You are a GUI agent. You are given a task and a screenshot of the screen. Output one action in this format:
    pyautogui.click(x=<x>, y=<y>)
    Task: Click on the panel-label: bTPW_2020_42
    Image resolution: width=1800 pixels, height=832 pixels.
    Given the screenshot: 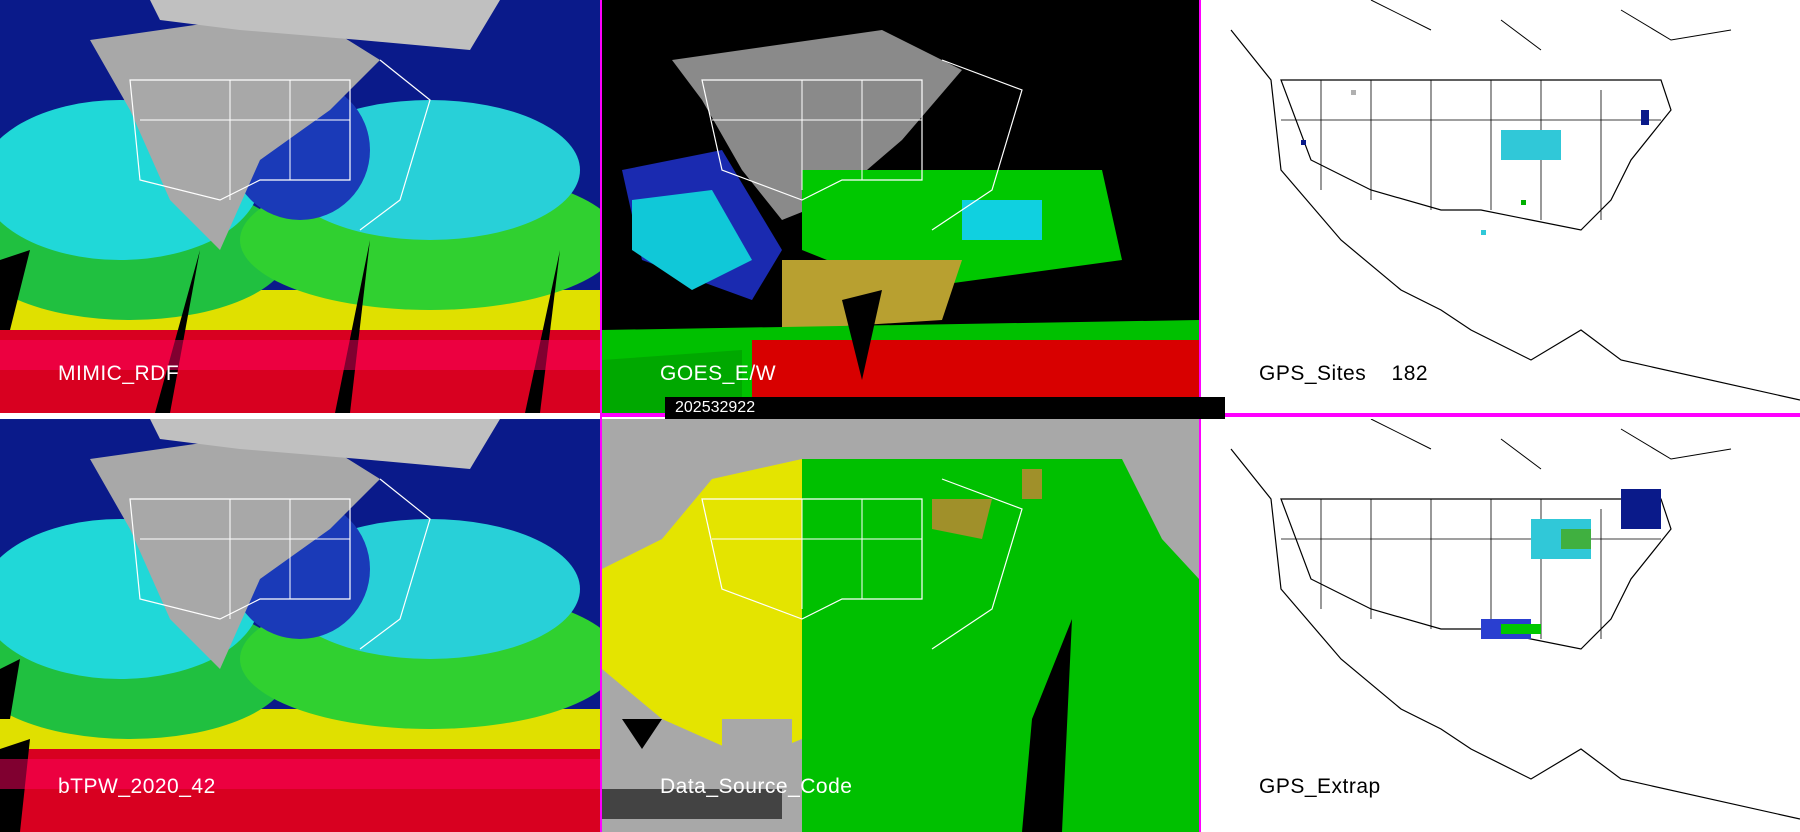 What is the action you would take?
    pyautogui.click(x=137, y=786)
    